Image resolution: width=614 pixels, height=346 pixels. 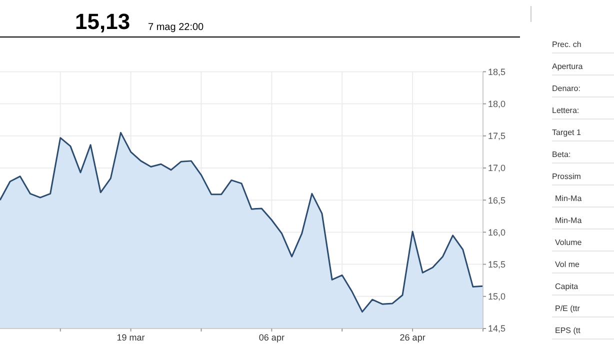 I want to click on text: Vol me, so click(x=567, y=264).